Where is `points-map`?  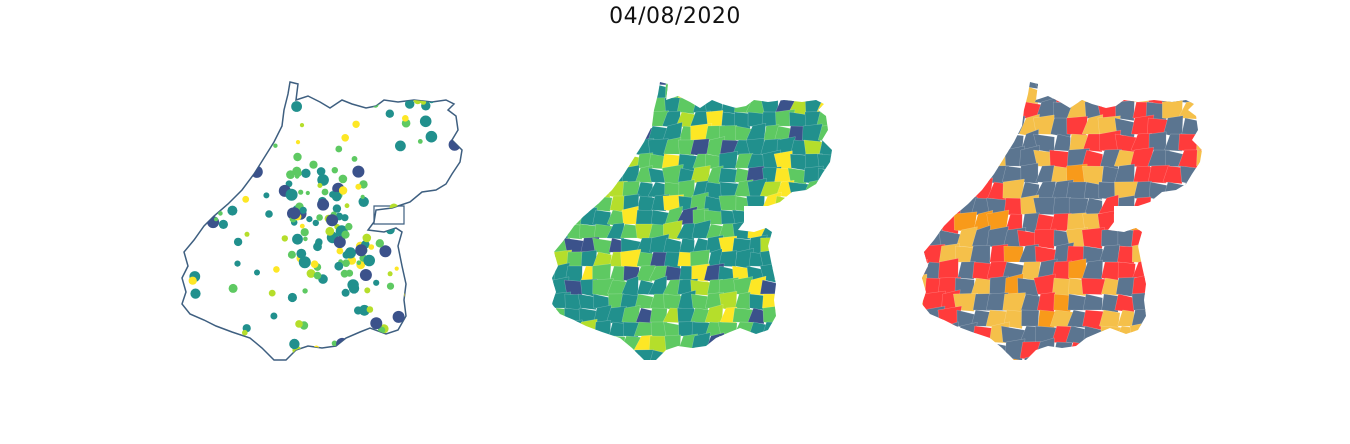
points-map is located at coordinates (322, 221).